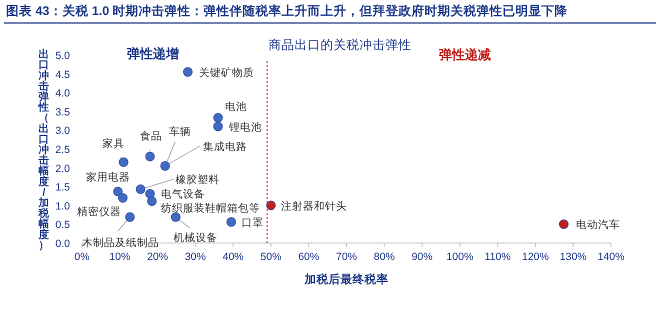 The height and width of the screenshot is (327, 660). I want to click on annotation: 电池, so click(236, 106).